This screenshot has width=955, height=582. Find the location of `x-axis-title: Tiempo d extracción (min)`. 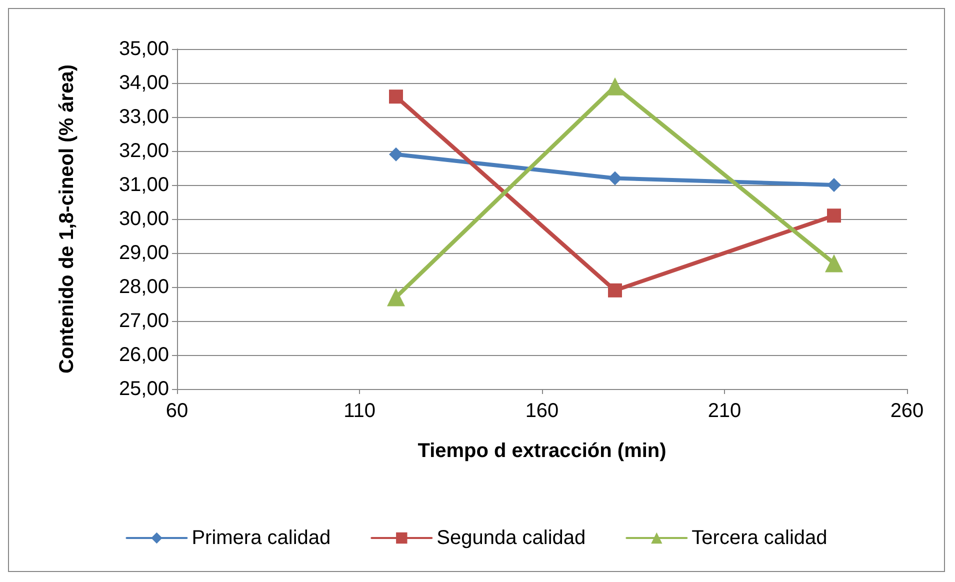

x-axis-title: Tiempo d extracción (min) is located at coordinates (542, 451).